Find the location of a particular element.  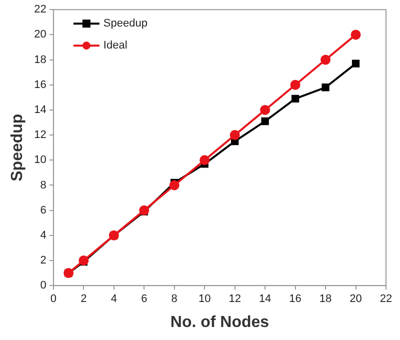

legend-label: Speedup is located at coordinates (125, 24).